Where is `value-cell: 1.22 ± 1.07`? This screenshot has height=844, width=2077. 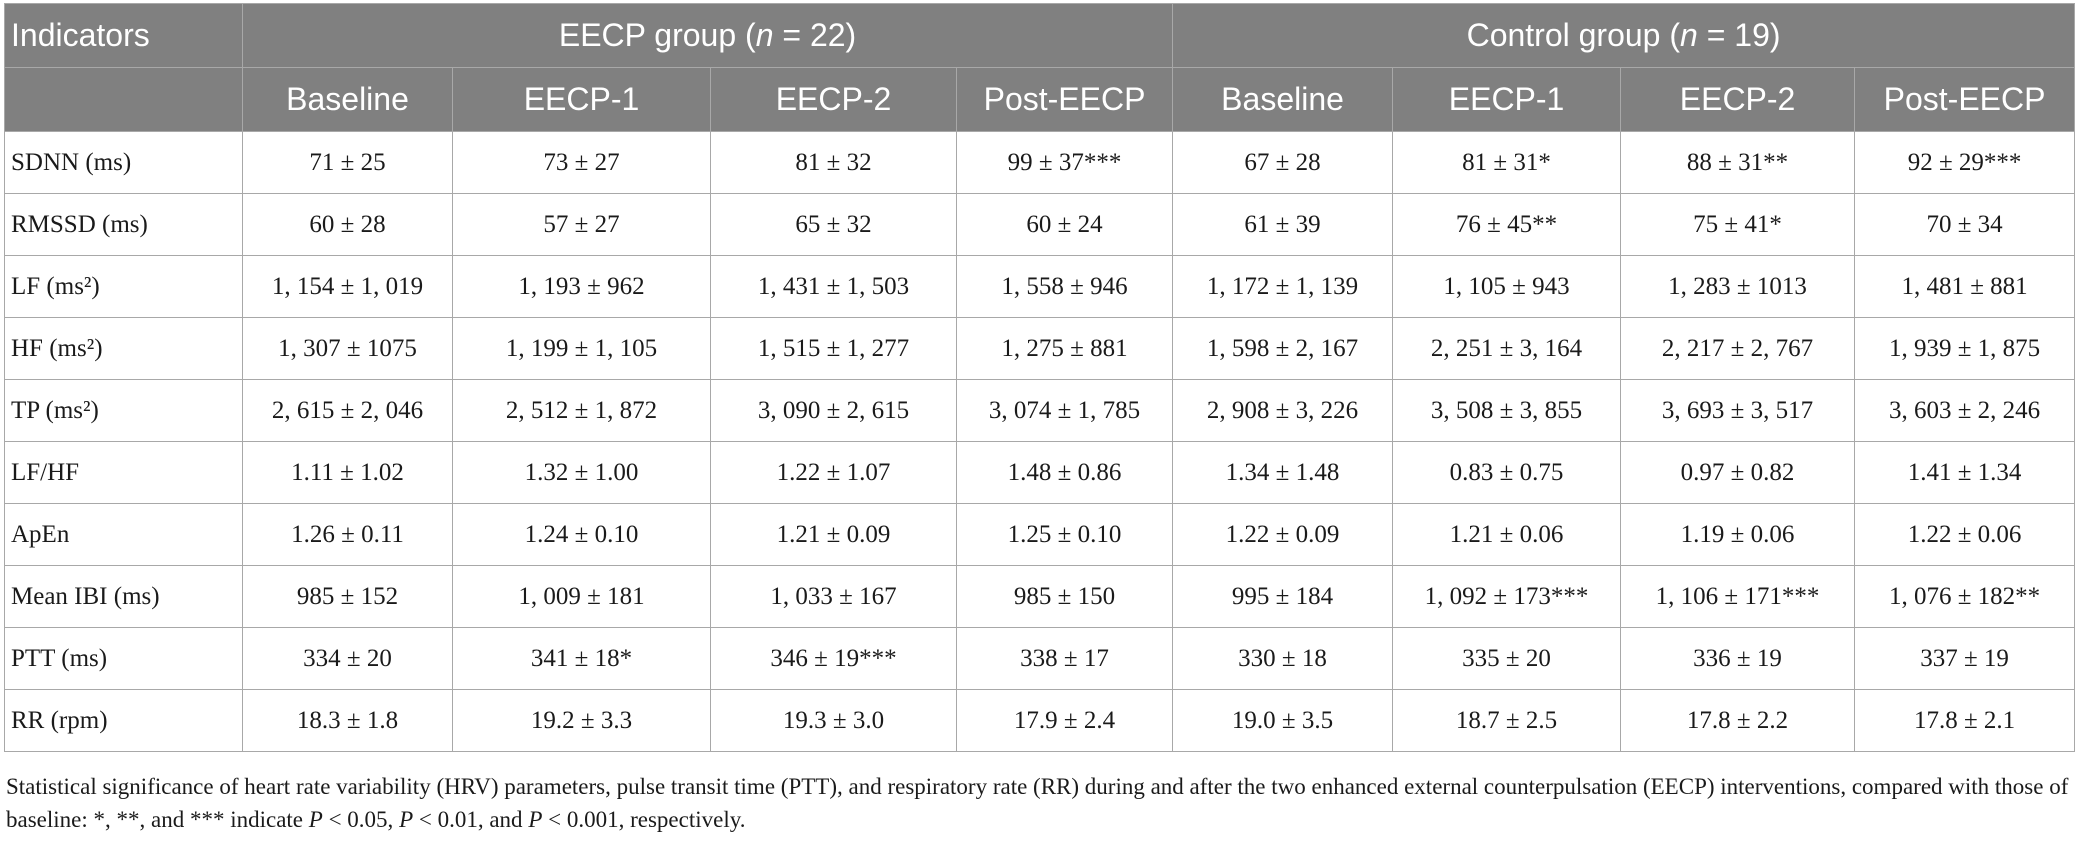 value-cell: 1.22 ± 1.07 is located at coordinates (833, 472).